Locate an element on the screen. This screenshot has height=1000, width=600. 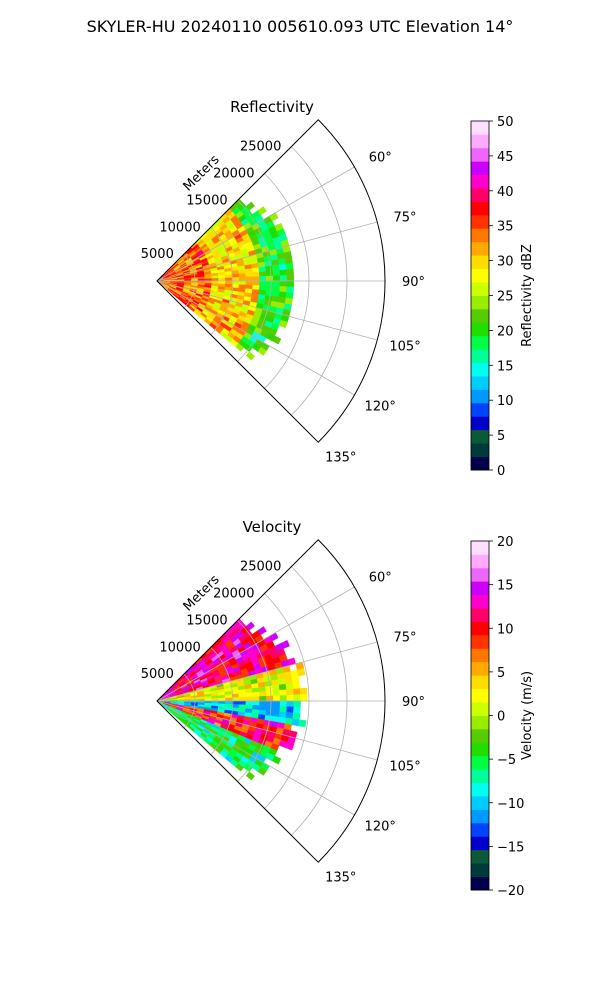
colorbar: 0 5 10 15 20 25 30 35 40 45 50 Reflectivity dBZ is located at coordinates (502, 297).